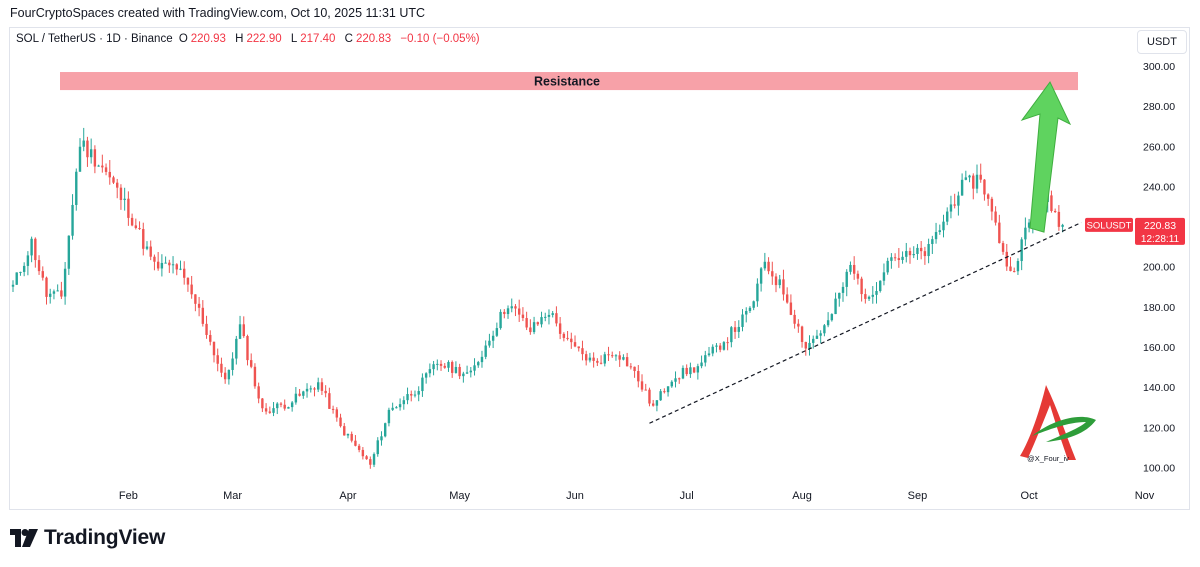 The image size is (1200, 567). Describe the element at coordinates (294, 39) in the screenshot. I see `low-label: L` at that location.